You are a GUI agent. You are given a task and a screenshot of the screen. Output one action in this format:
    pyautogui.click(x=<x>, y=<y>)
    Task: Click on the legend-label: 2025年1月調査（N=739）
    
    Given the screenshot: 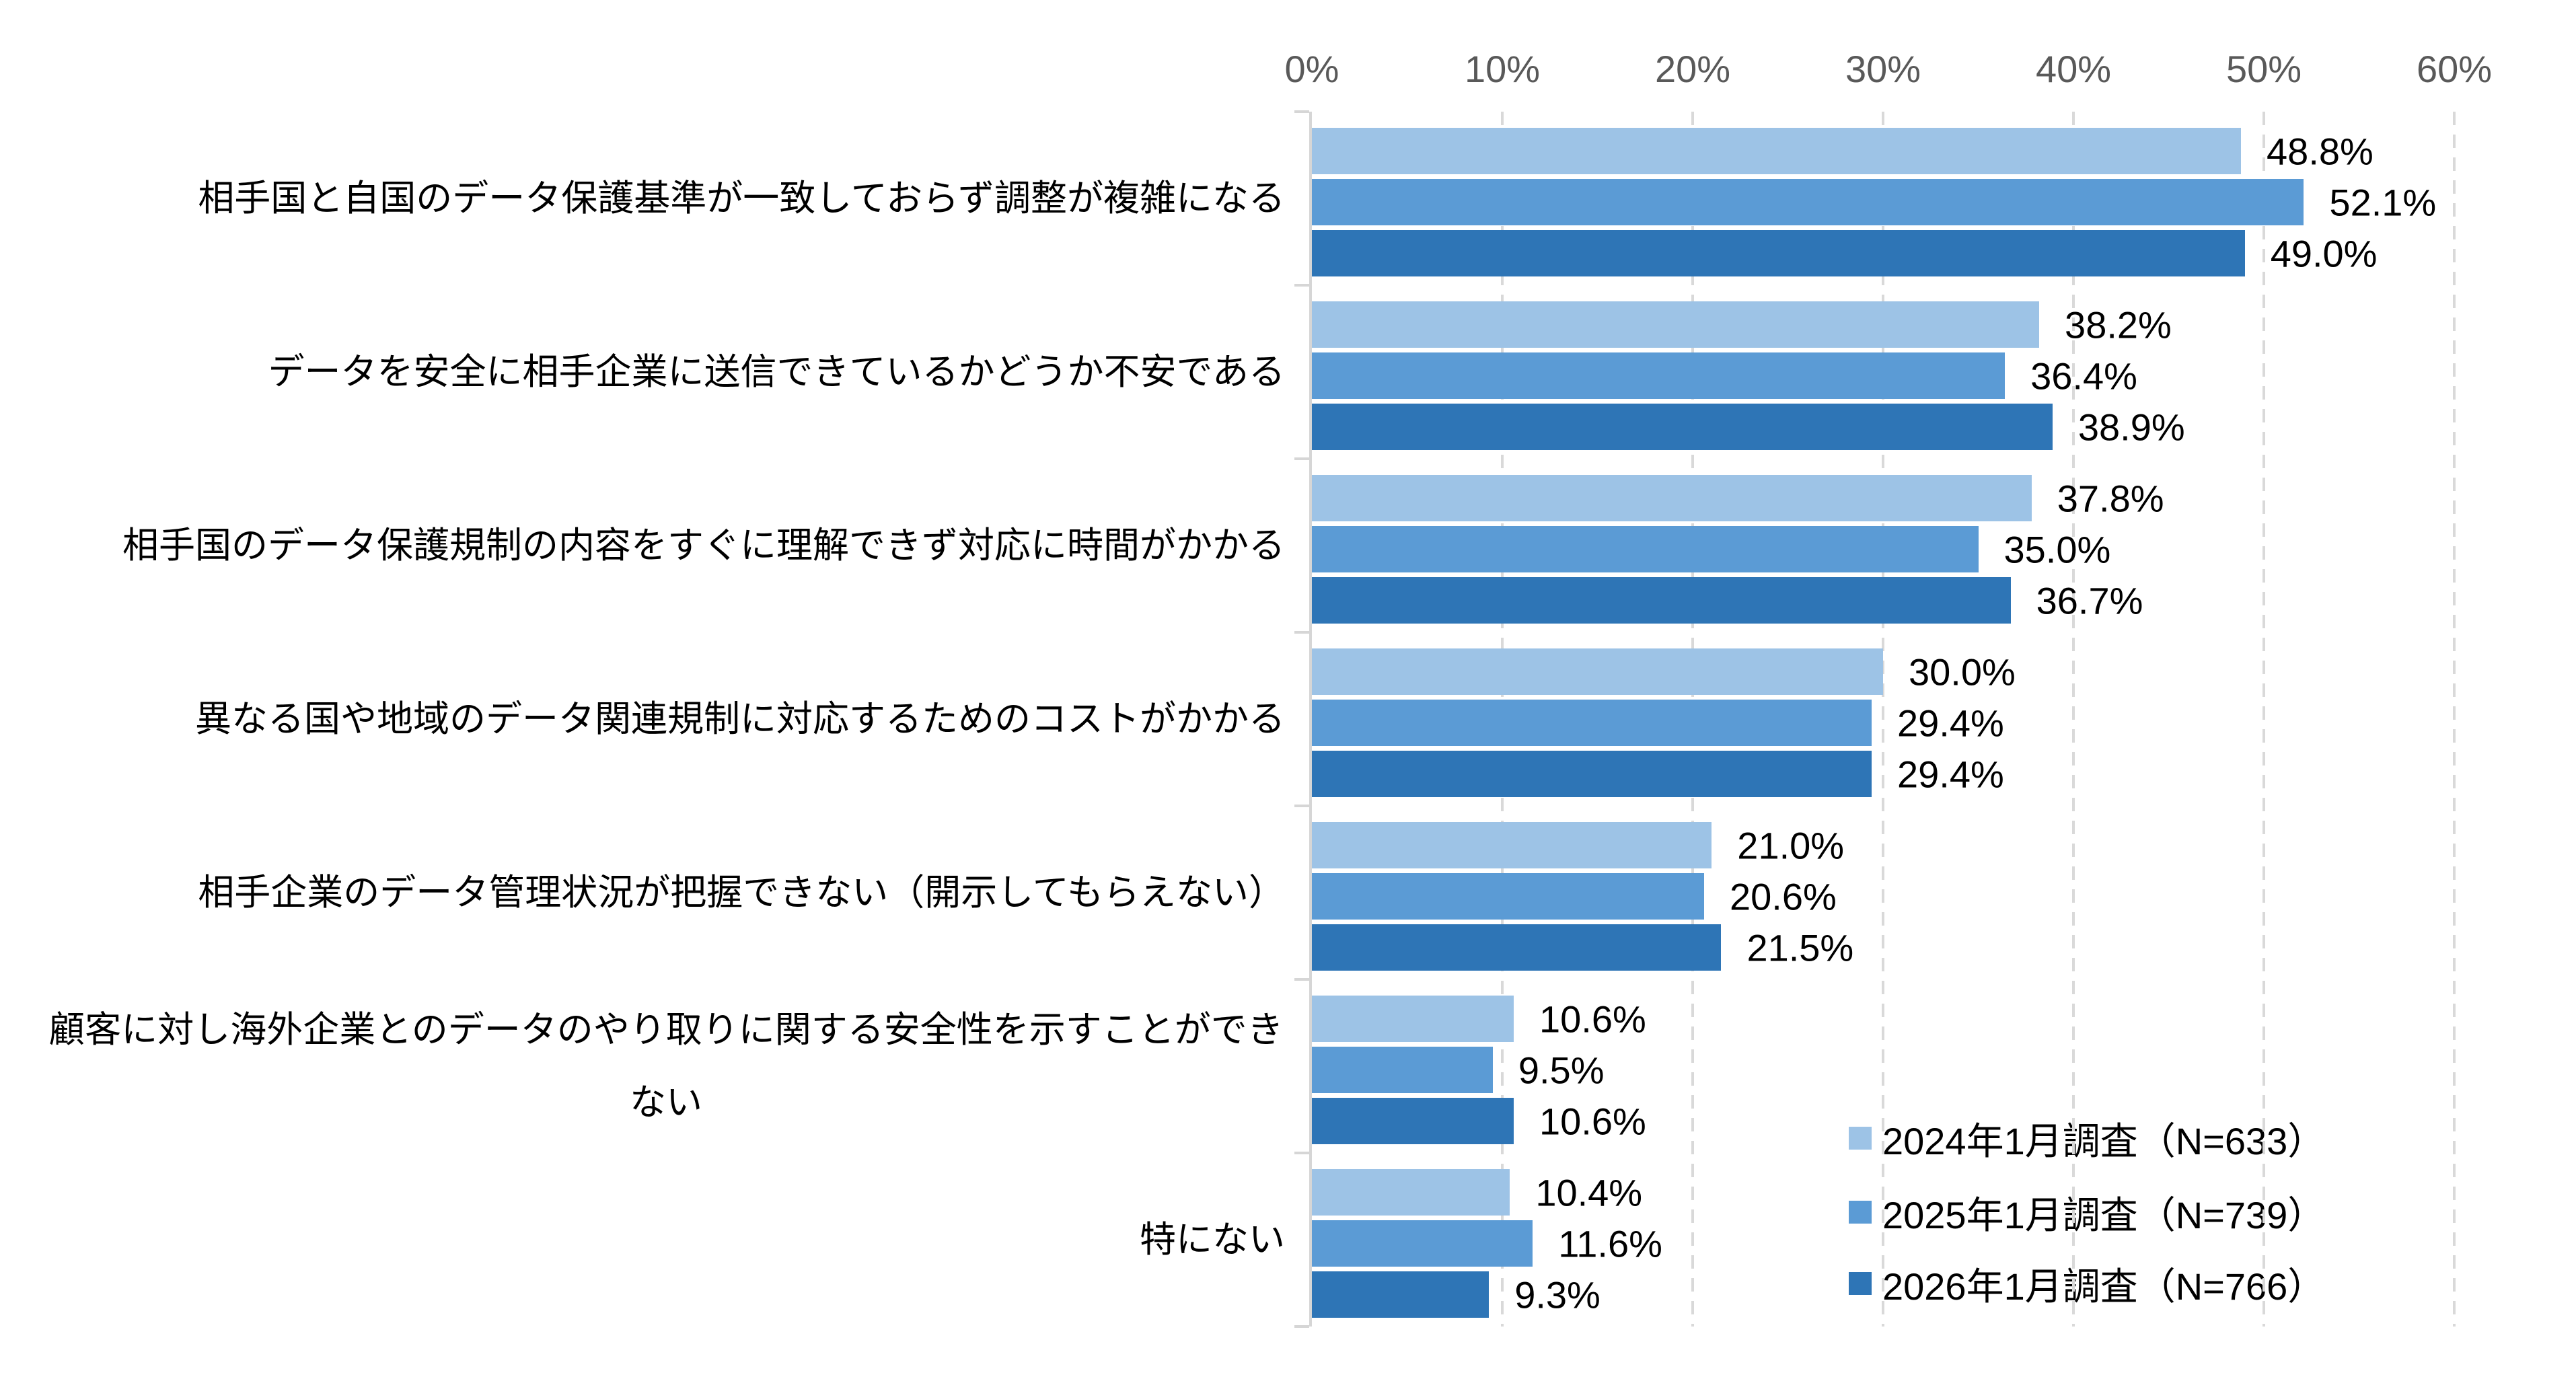 What is the action you would take?
    pyautogui.click(x=2104, y=1215)
    